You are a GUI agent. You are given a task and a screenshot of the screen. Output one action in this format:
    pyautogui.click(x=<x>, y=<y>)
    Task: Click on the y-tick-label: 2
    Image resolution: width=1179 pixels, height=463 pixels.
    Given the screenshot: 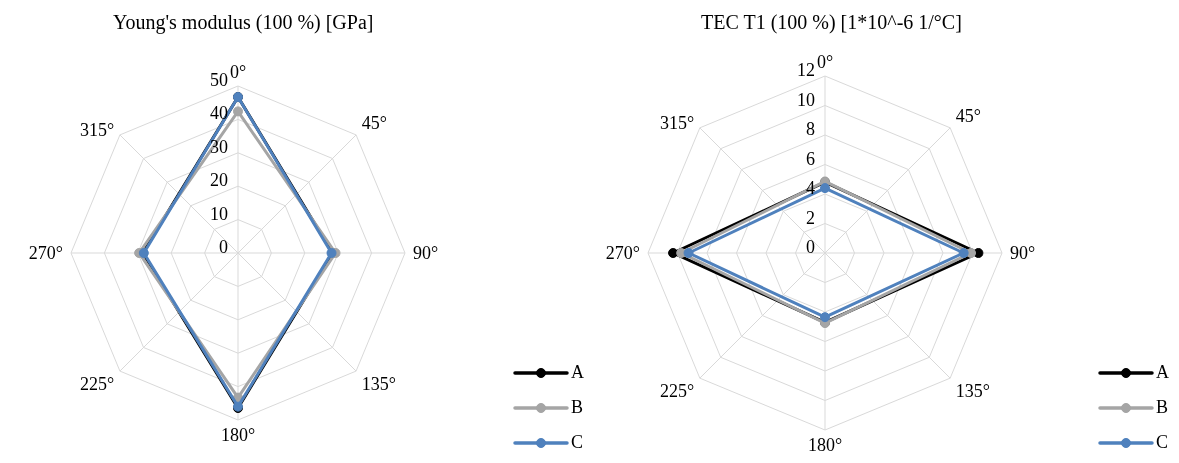 What is the action you would take?
    pyautogui.click(x=810, y=217)
    